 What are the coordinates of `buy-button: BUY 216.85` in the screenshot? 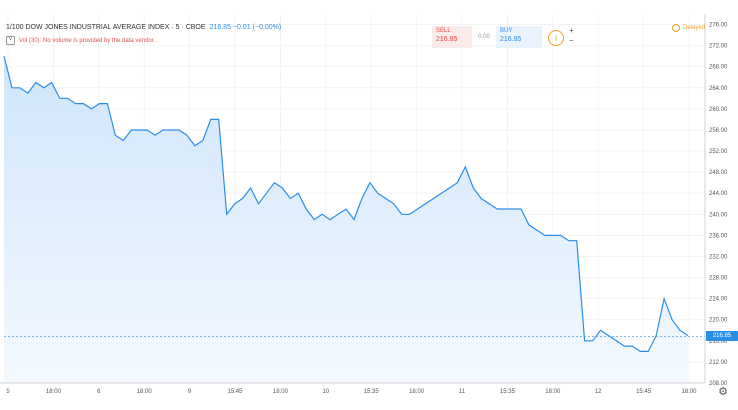 It's located at (519, 37).